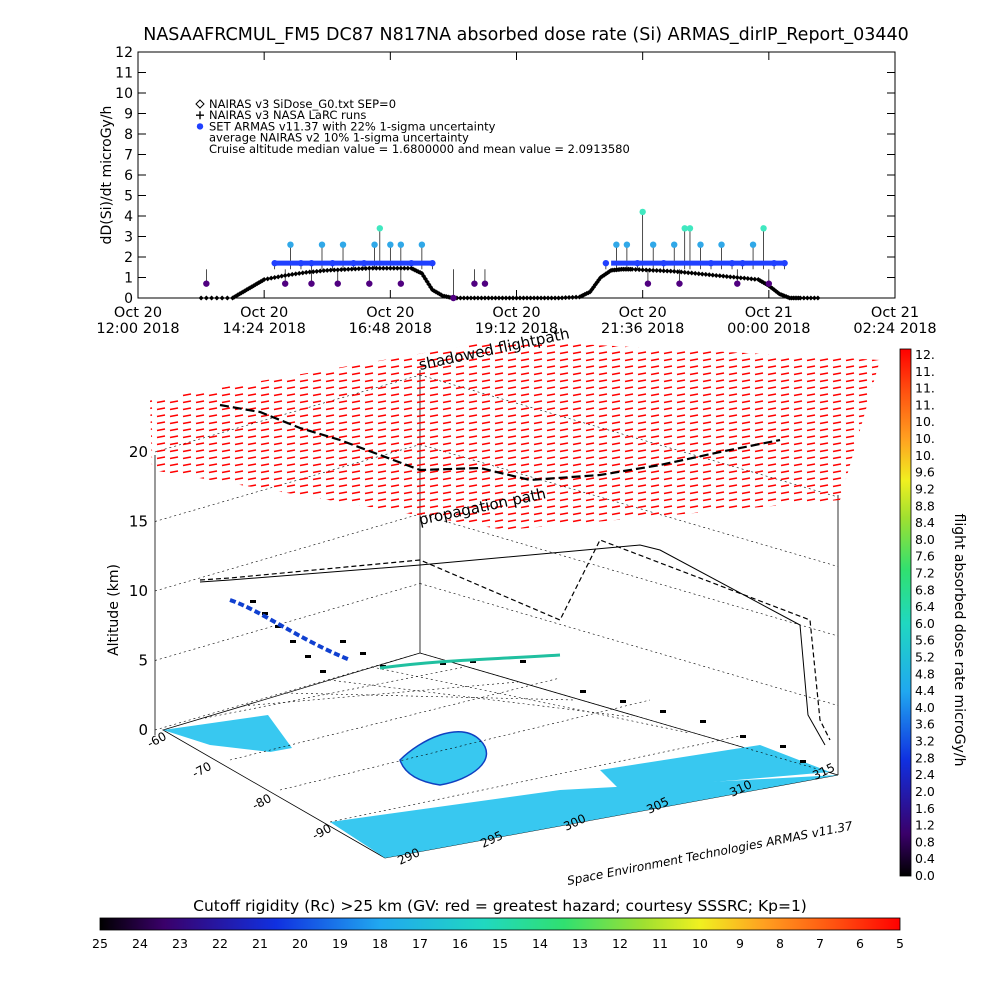 The height and width of the screenshot is (1000, 1000). Describe the element at coordinates (925, 522) in the screenshot. I see `right-colorbar-tick-label: 8.4` at that location.